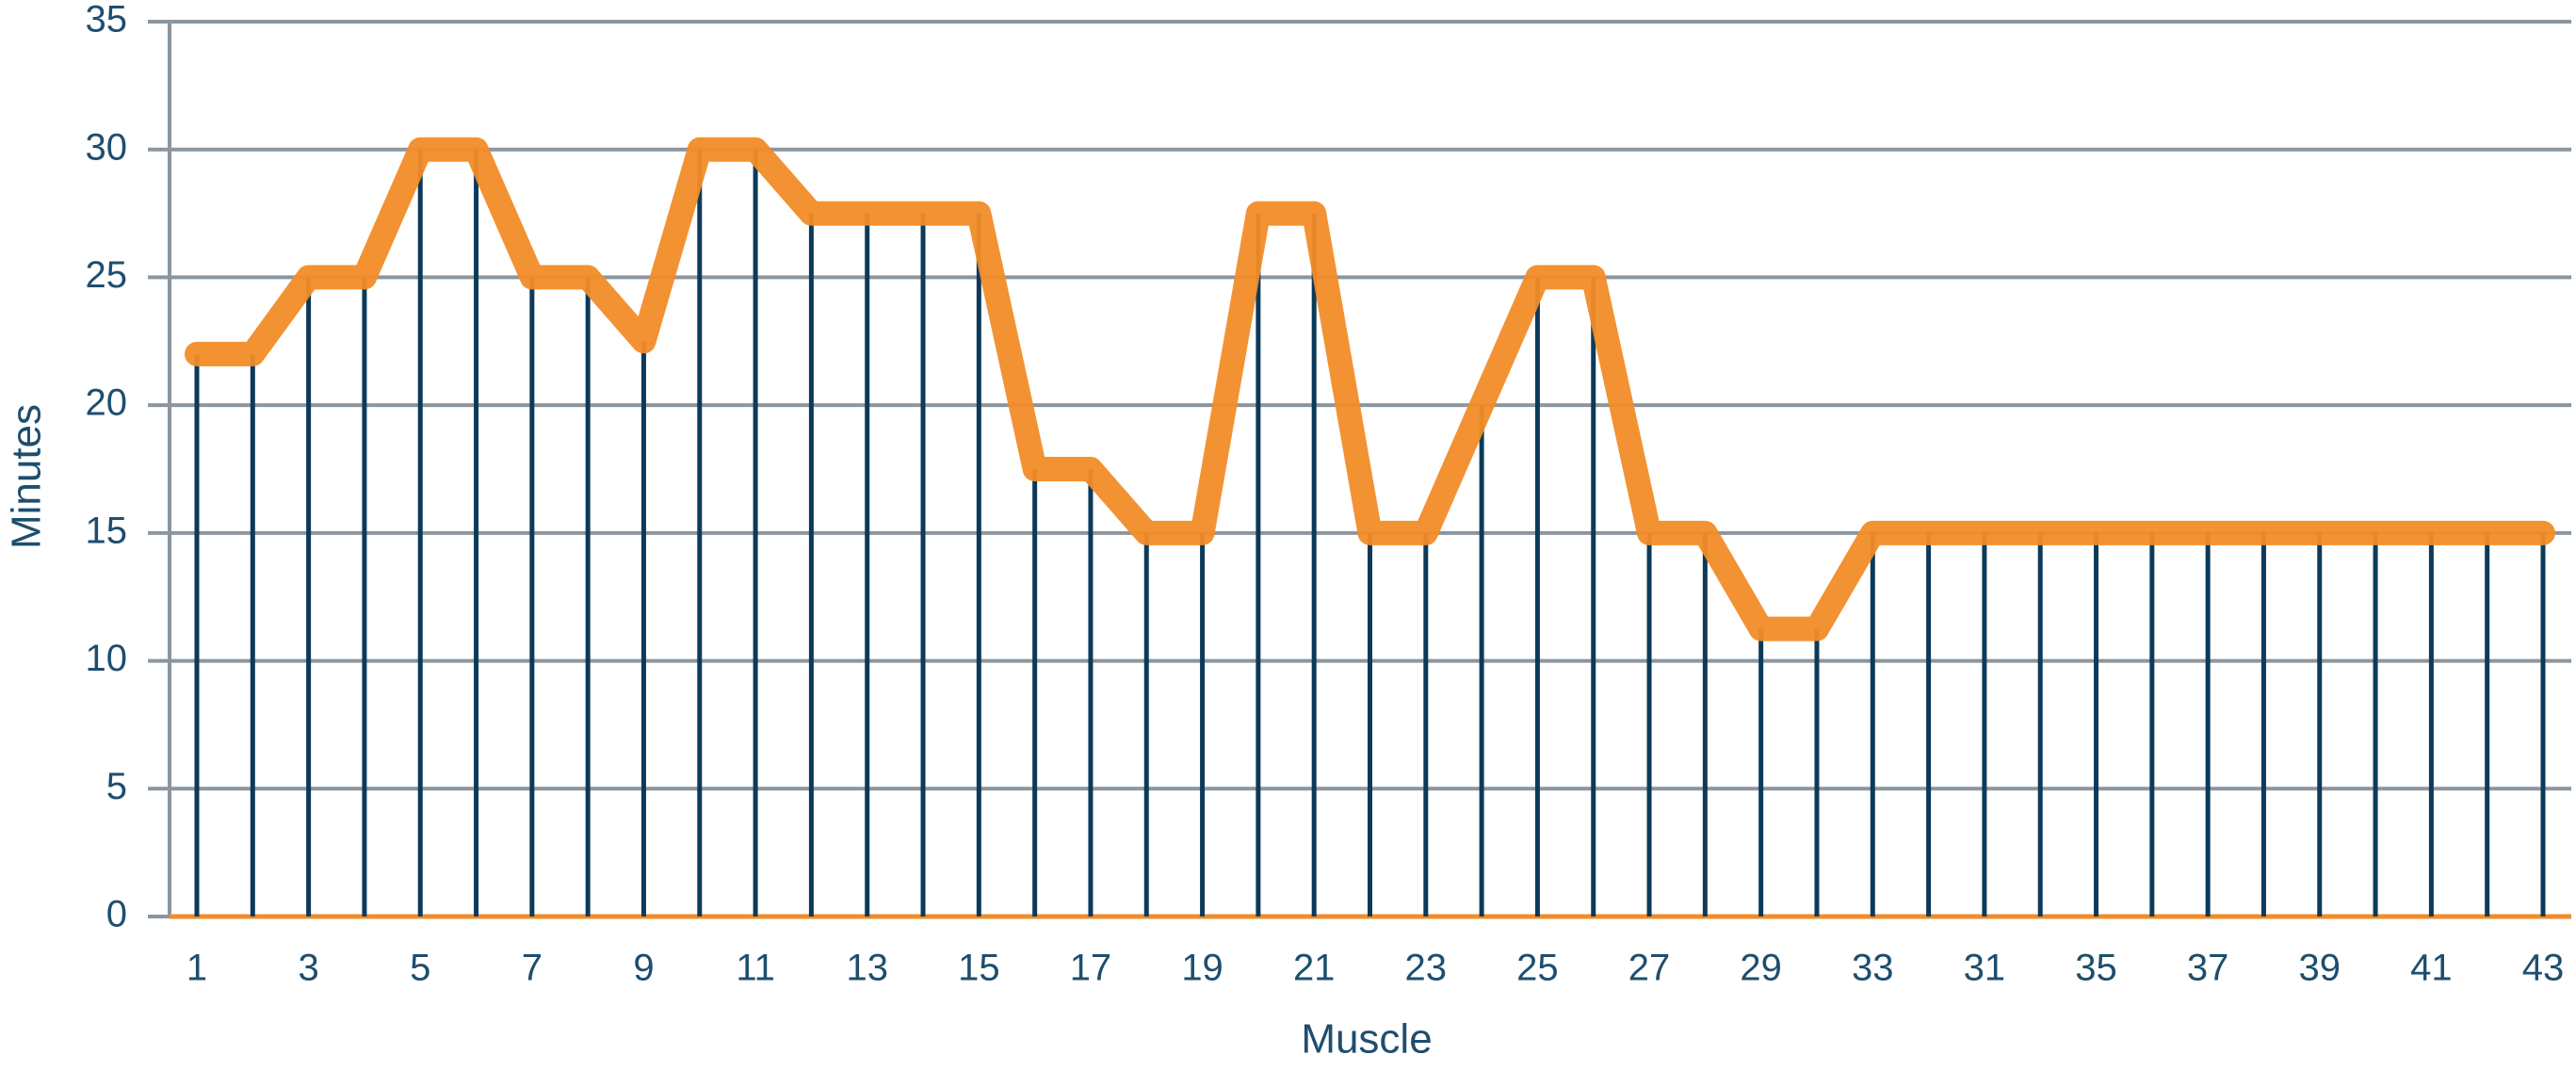 The width and height of the screenshot is (2576, 1071). I want to click on x-tick-label: 43, so click(2543, 968).